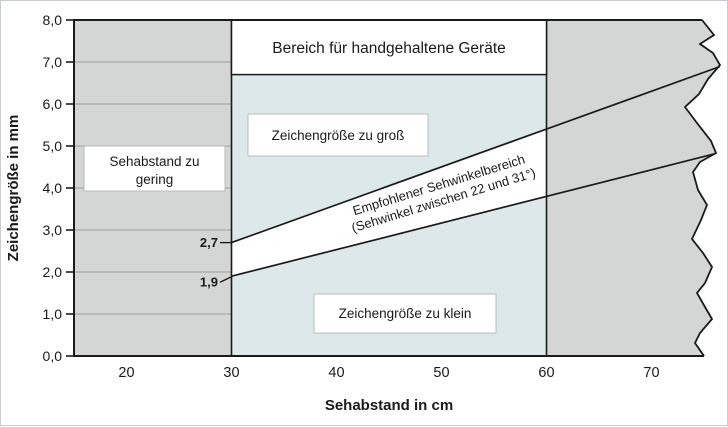 This screenshot has width=728, height=427. What do you see at coordinates (389, 48) in the screenshot?
I see `handheld-area-label: Bereich für handgehaltene Geräte` at bounding box center [389, 48].